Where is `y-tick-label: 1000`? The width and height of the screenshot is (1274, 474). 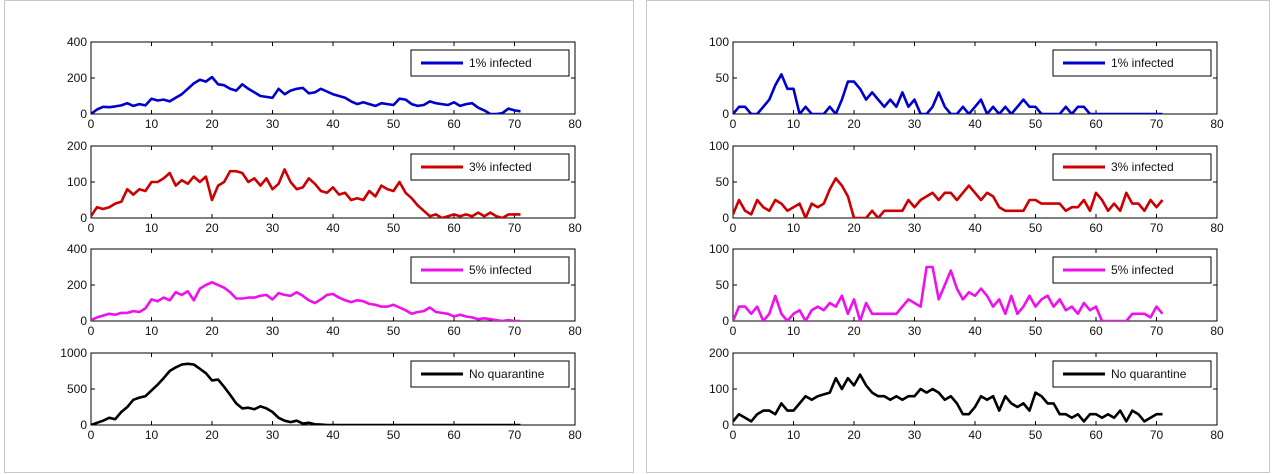 y-tick-label: 1000 is located at coordinates (73, 353).